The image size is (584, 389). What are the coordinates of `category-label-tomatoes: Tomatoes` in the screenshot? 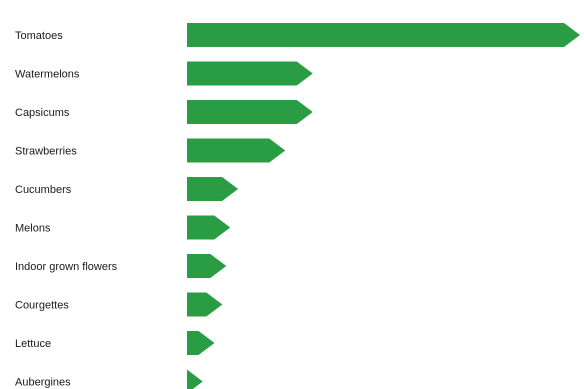 It's located at (39, 36).